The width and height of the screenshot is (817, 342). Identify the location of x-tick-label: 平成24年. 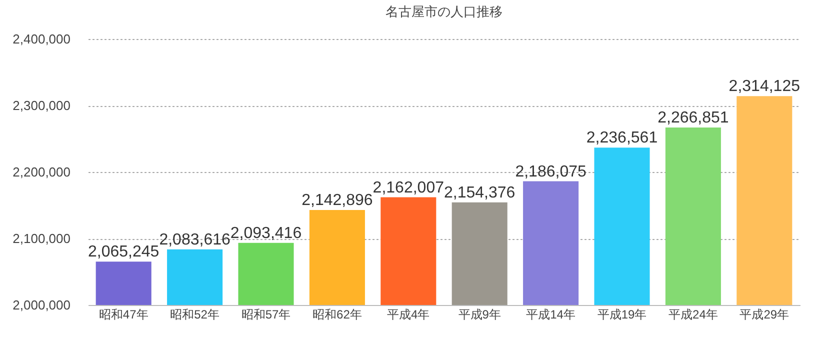
(693, 315).